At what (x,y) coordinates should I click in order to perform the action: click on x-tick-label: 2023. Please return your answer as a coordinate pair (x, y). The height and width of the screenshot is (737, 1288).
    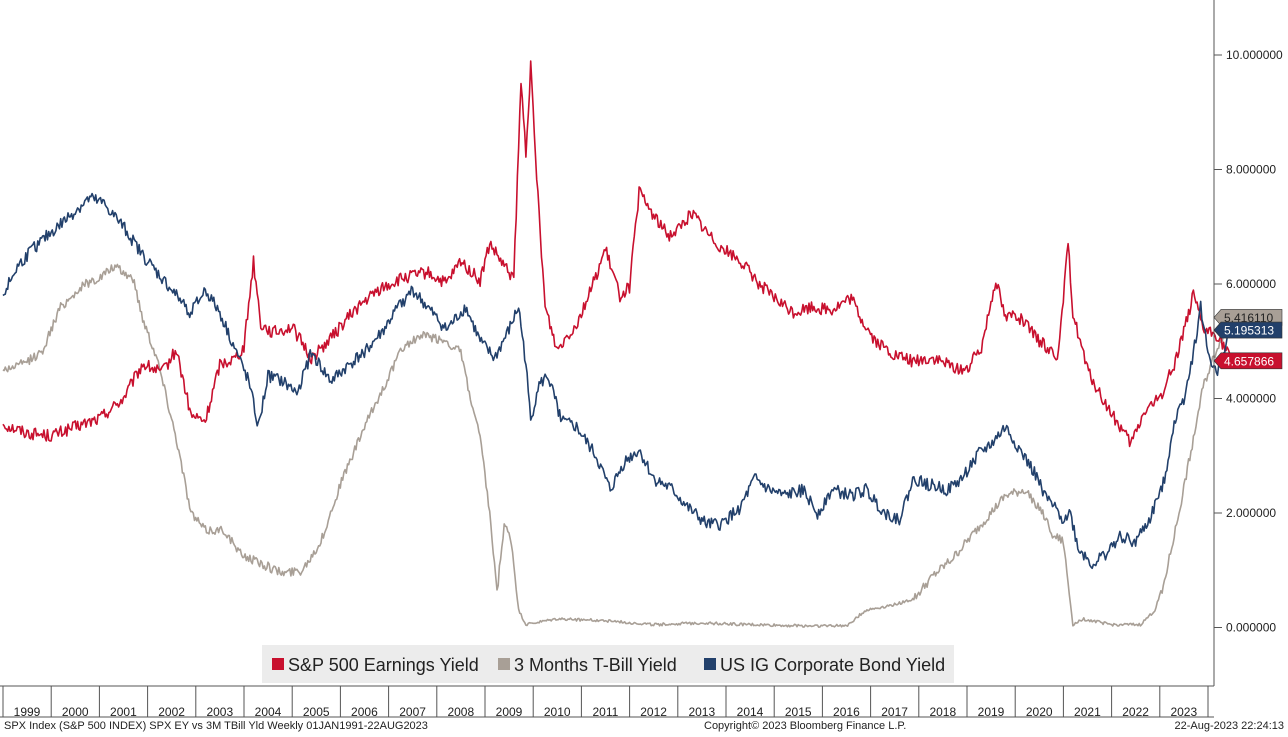
    Looking at the image, I should click on (1183, 712).